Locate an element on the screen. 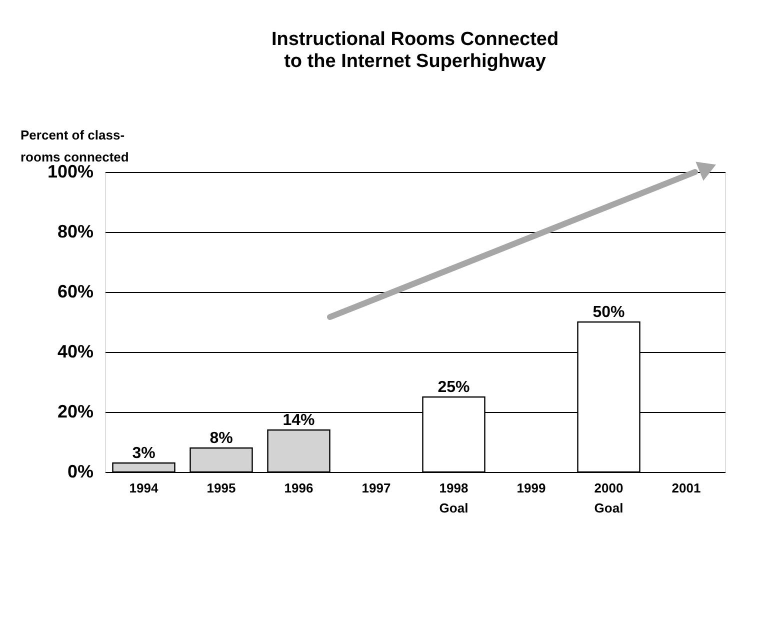  y-tick-label: 80% is located at coordinates (75, 232).